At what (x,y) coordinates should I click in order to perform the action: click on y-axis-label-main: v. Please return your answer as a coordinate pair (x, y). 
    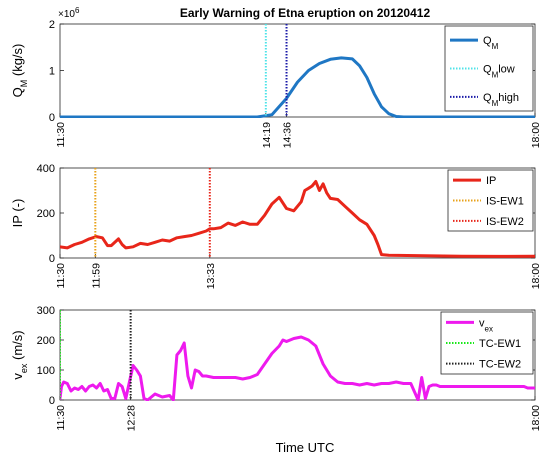
    Looking at the image, I should click on (17, 376).